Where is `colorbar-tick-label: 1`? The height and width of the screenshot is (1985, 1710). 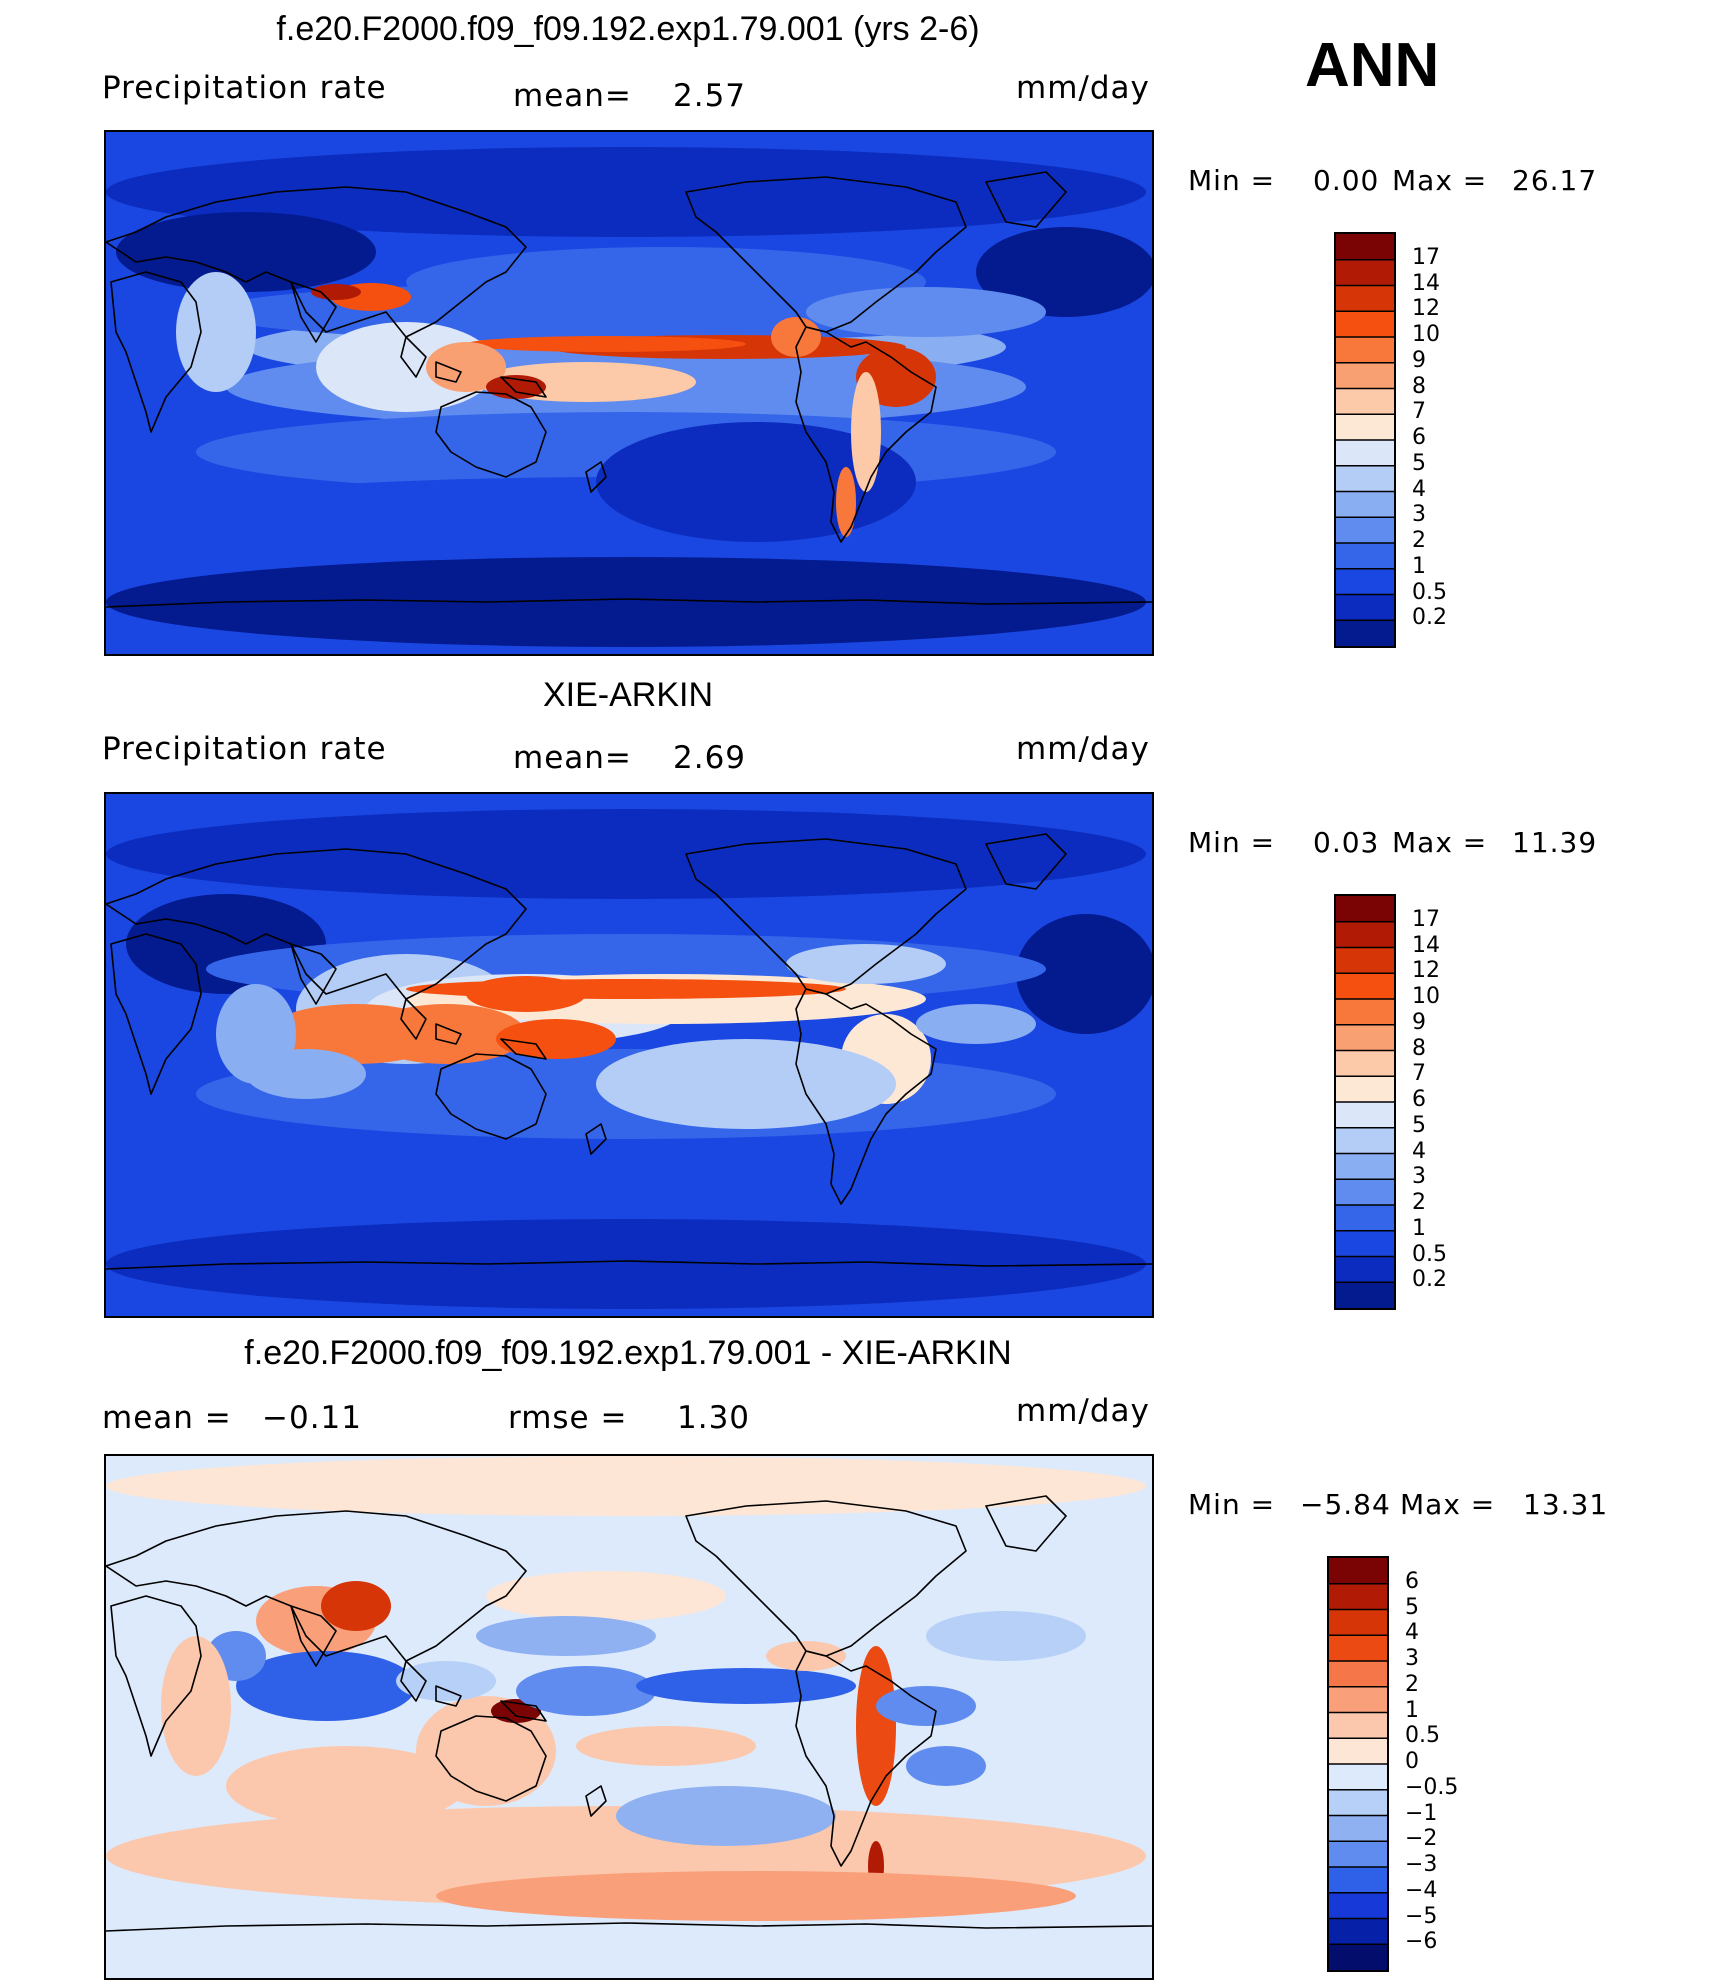
colorbar-tick-label: 1 is located at coordinates (1412, 1710).